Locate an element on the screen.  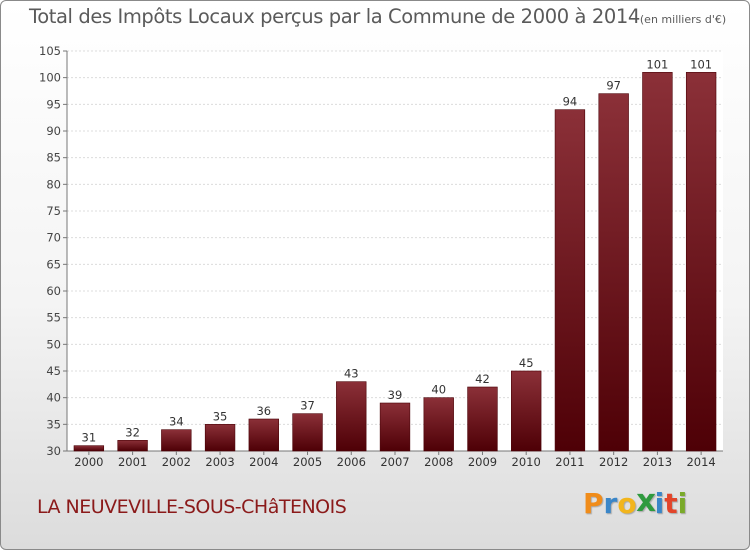
x-tick-label: 2010 is located at coordinates (526, 462).